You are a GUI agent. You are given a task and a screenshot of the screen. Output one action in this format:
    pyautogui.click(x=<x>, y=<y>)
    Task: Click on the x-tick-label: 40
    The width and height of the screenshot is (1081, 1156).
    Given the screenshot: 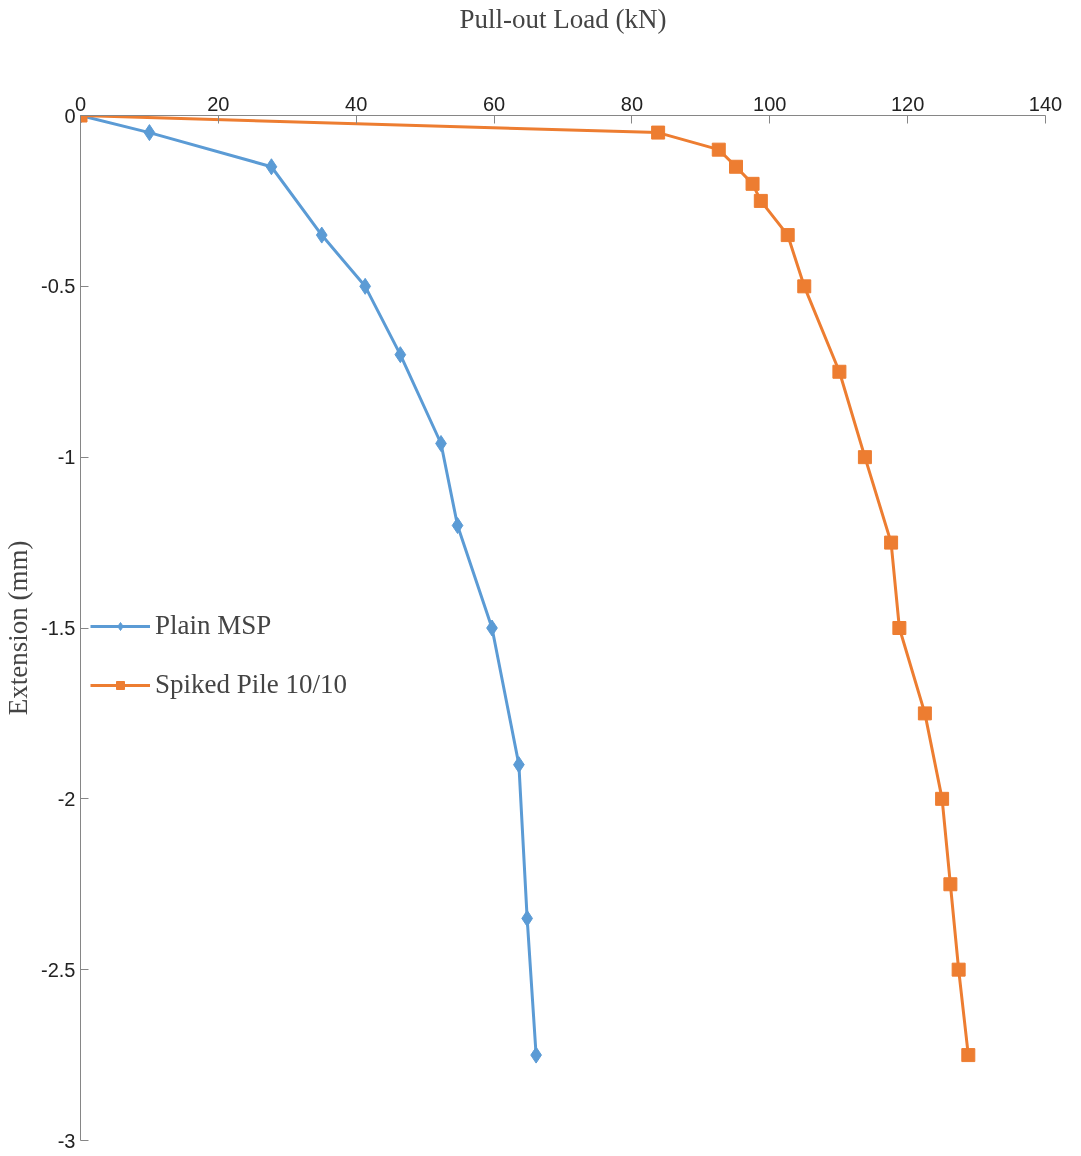 What is the action you would take?
    pyautogui.click(x=356, y=103)
    